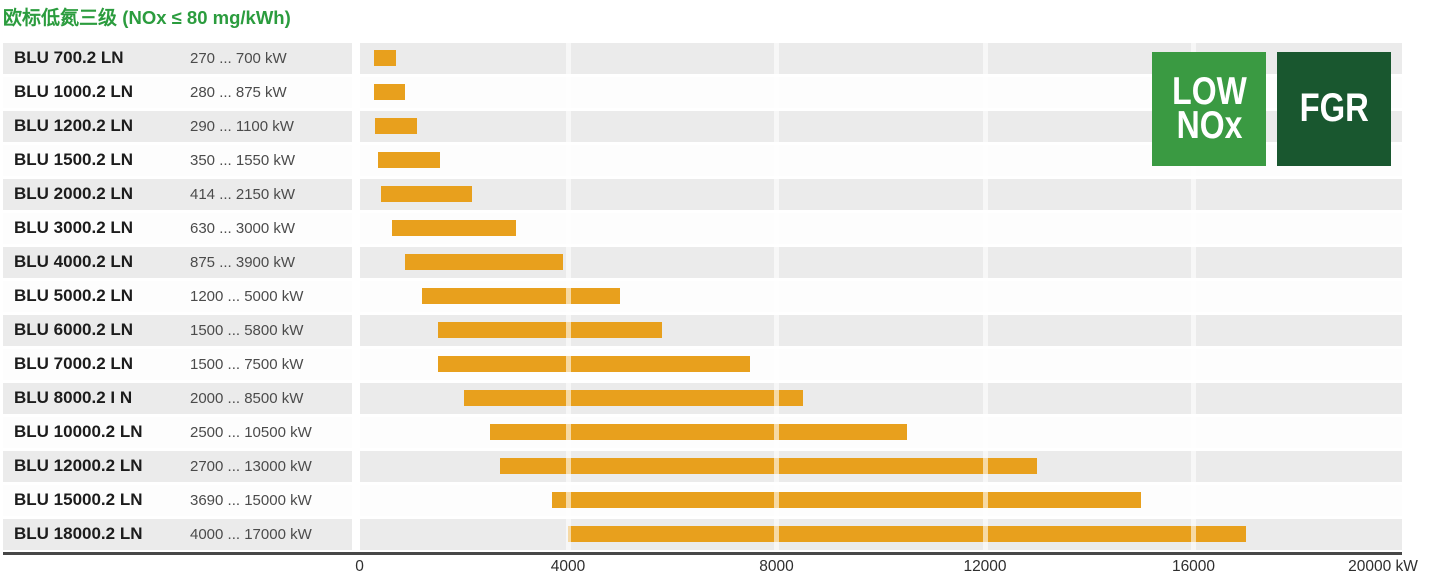 The height and width of the screenshot is (580, 1431). Describe the element at coordinates (74, 193) in the screenshot. I see `model-label: BLU 2000.2 LN` at that location.